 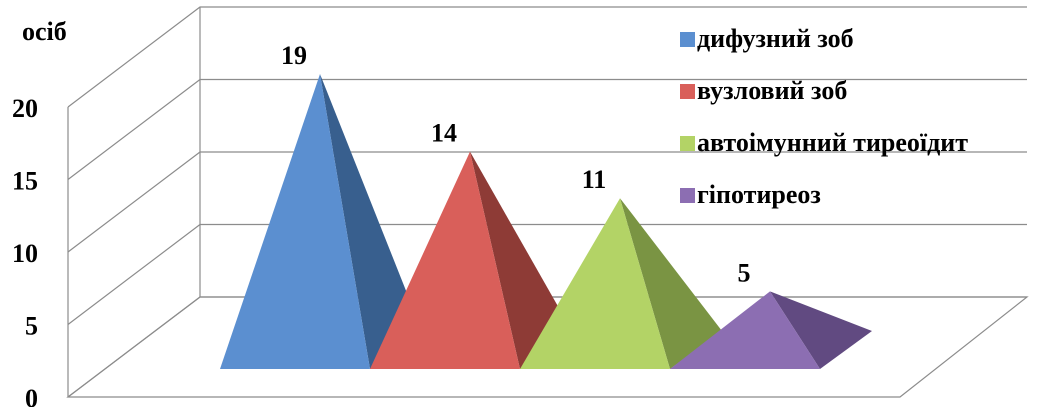 What do you see at coordinates (25, 181) in the screenshot?
I see `y-tick-label: 15` at bounding box center [25, 181].